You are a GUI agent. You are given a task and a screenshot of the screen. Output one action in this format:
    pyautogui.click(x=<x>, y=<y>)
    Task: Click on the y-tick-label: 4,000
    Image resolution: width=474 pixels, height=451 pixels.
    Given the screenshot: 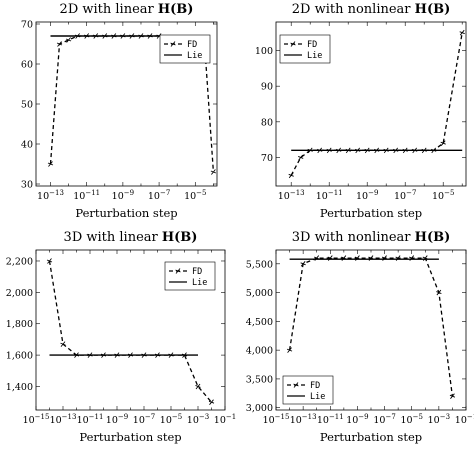 What is the action you would take?
    pyautogui.click(x=259, y=351)
    